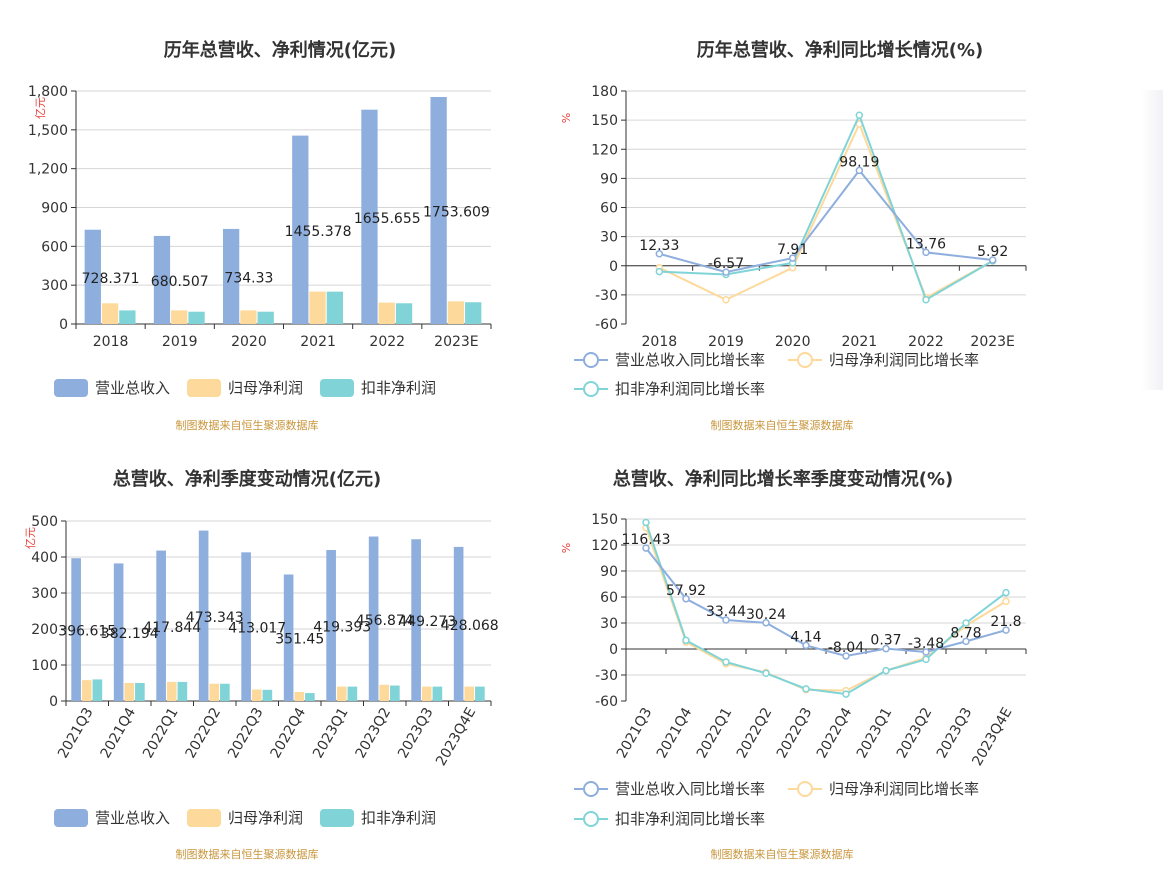 Image resolution: width=1163 pixels, height=875 pixels. I want to click on data-label: 116.43, so click(646, 540).